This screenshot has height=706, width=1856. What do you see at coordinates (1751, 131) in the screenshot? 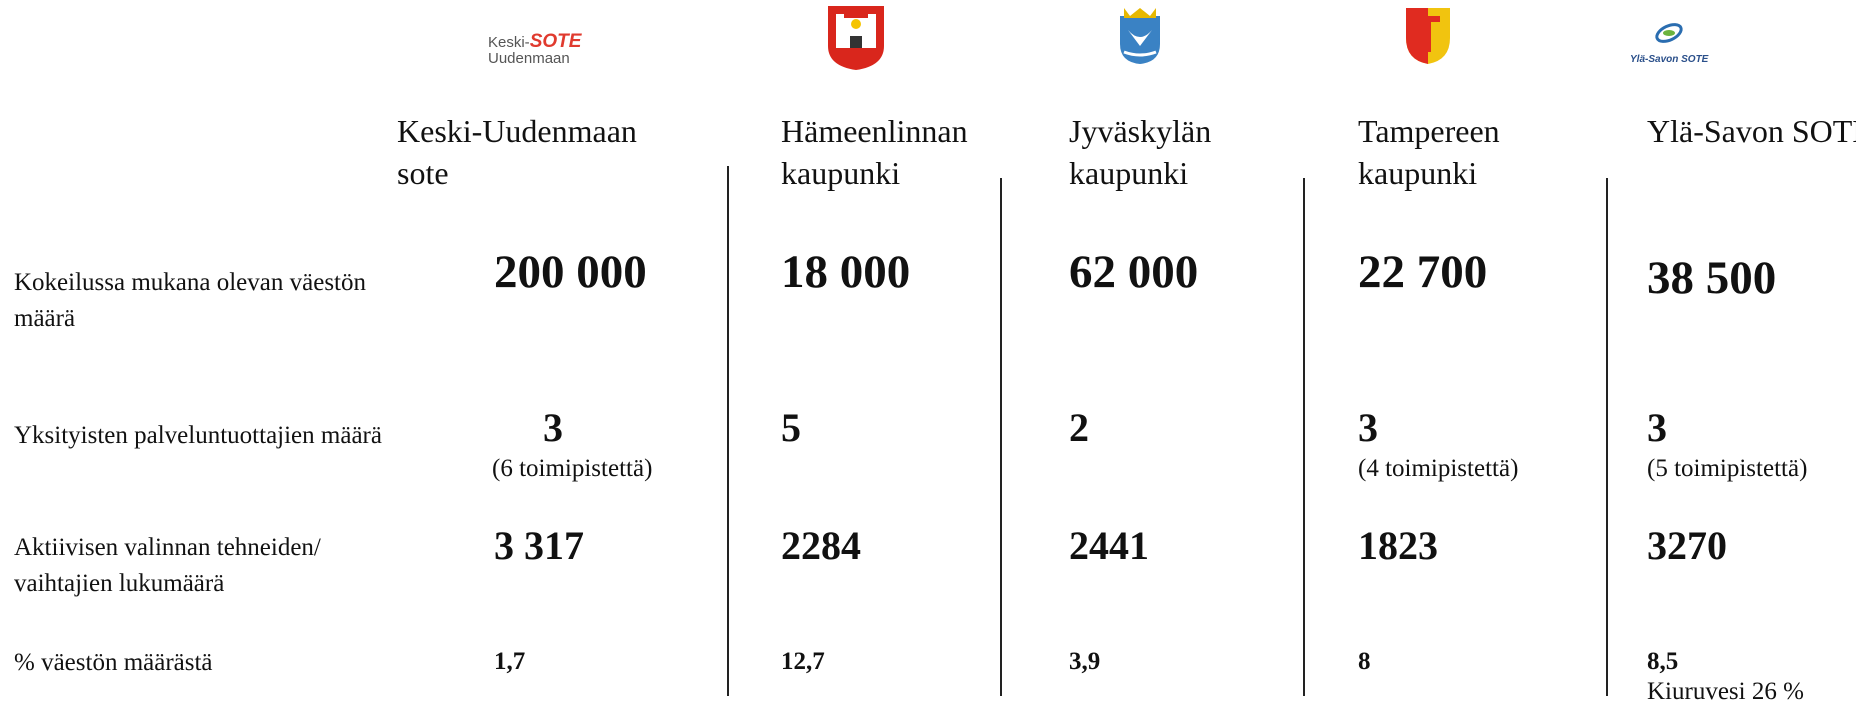
I see `column-header: Ylä-Savon SOTE` at bounding box center [1751, 131].